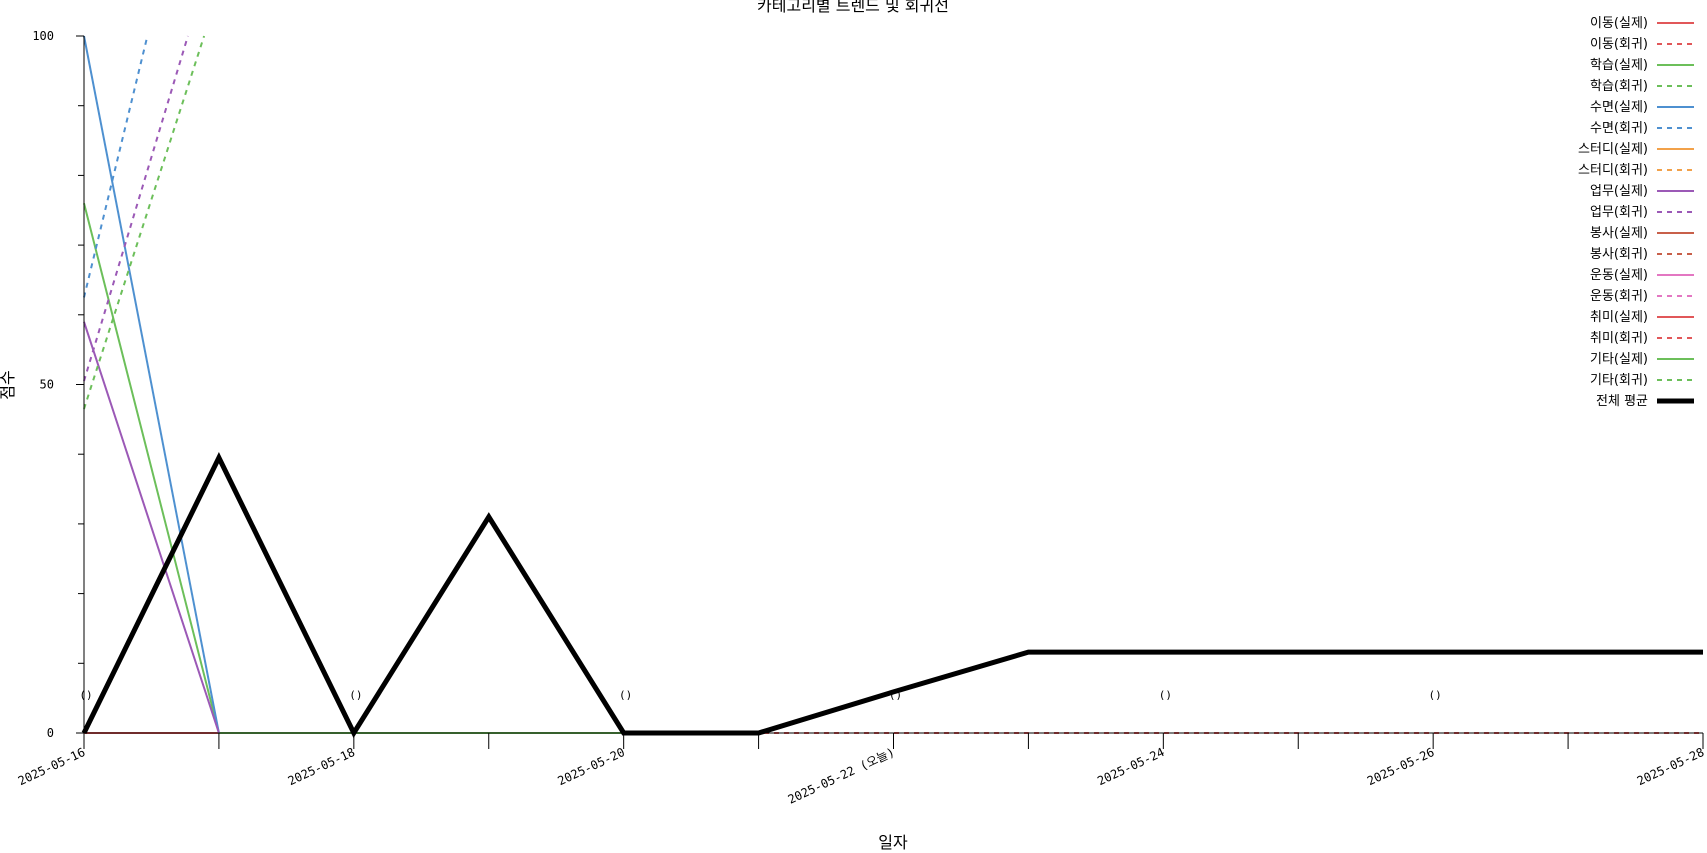  What do you see at coordinates (760, 695) in the screenshot?
I see `annotation-layer: () () () () () ()` at bounding box center [760, 695].